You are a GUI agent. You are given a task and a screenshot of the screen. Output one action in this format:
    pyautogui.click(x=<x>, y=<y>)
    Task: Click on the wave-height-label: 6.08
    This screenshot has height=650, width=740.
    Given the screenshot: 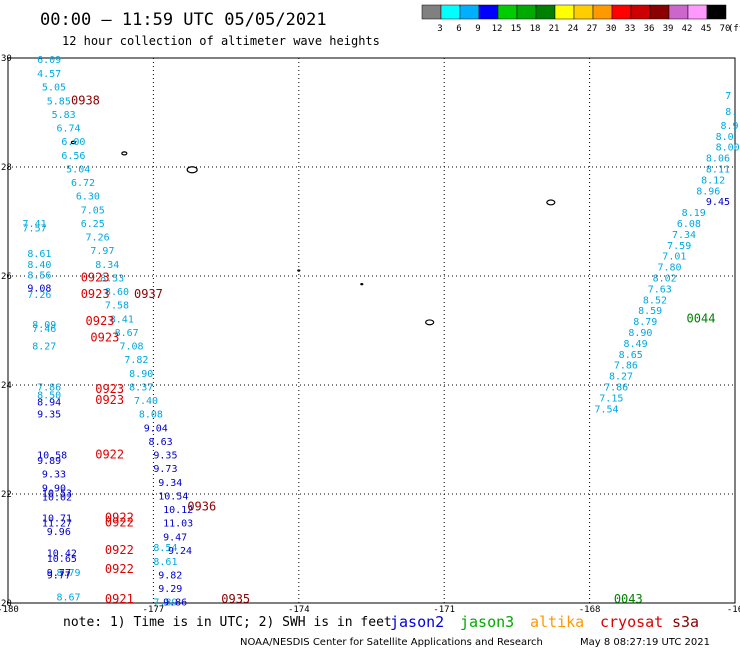 What is the action you would take?
    pyautogui.click(x=689, y=224)
    